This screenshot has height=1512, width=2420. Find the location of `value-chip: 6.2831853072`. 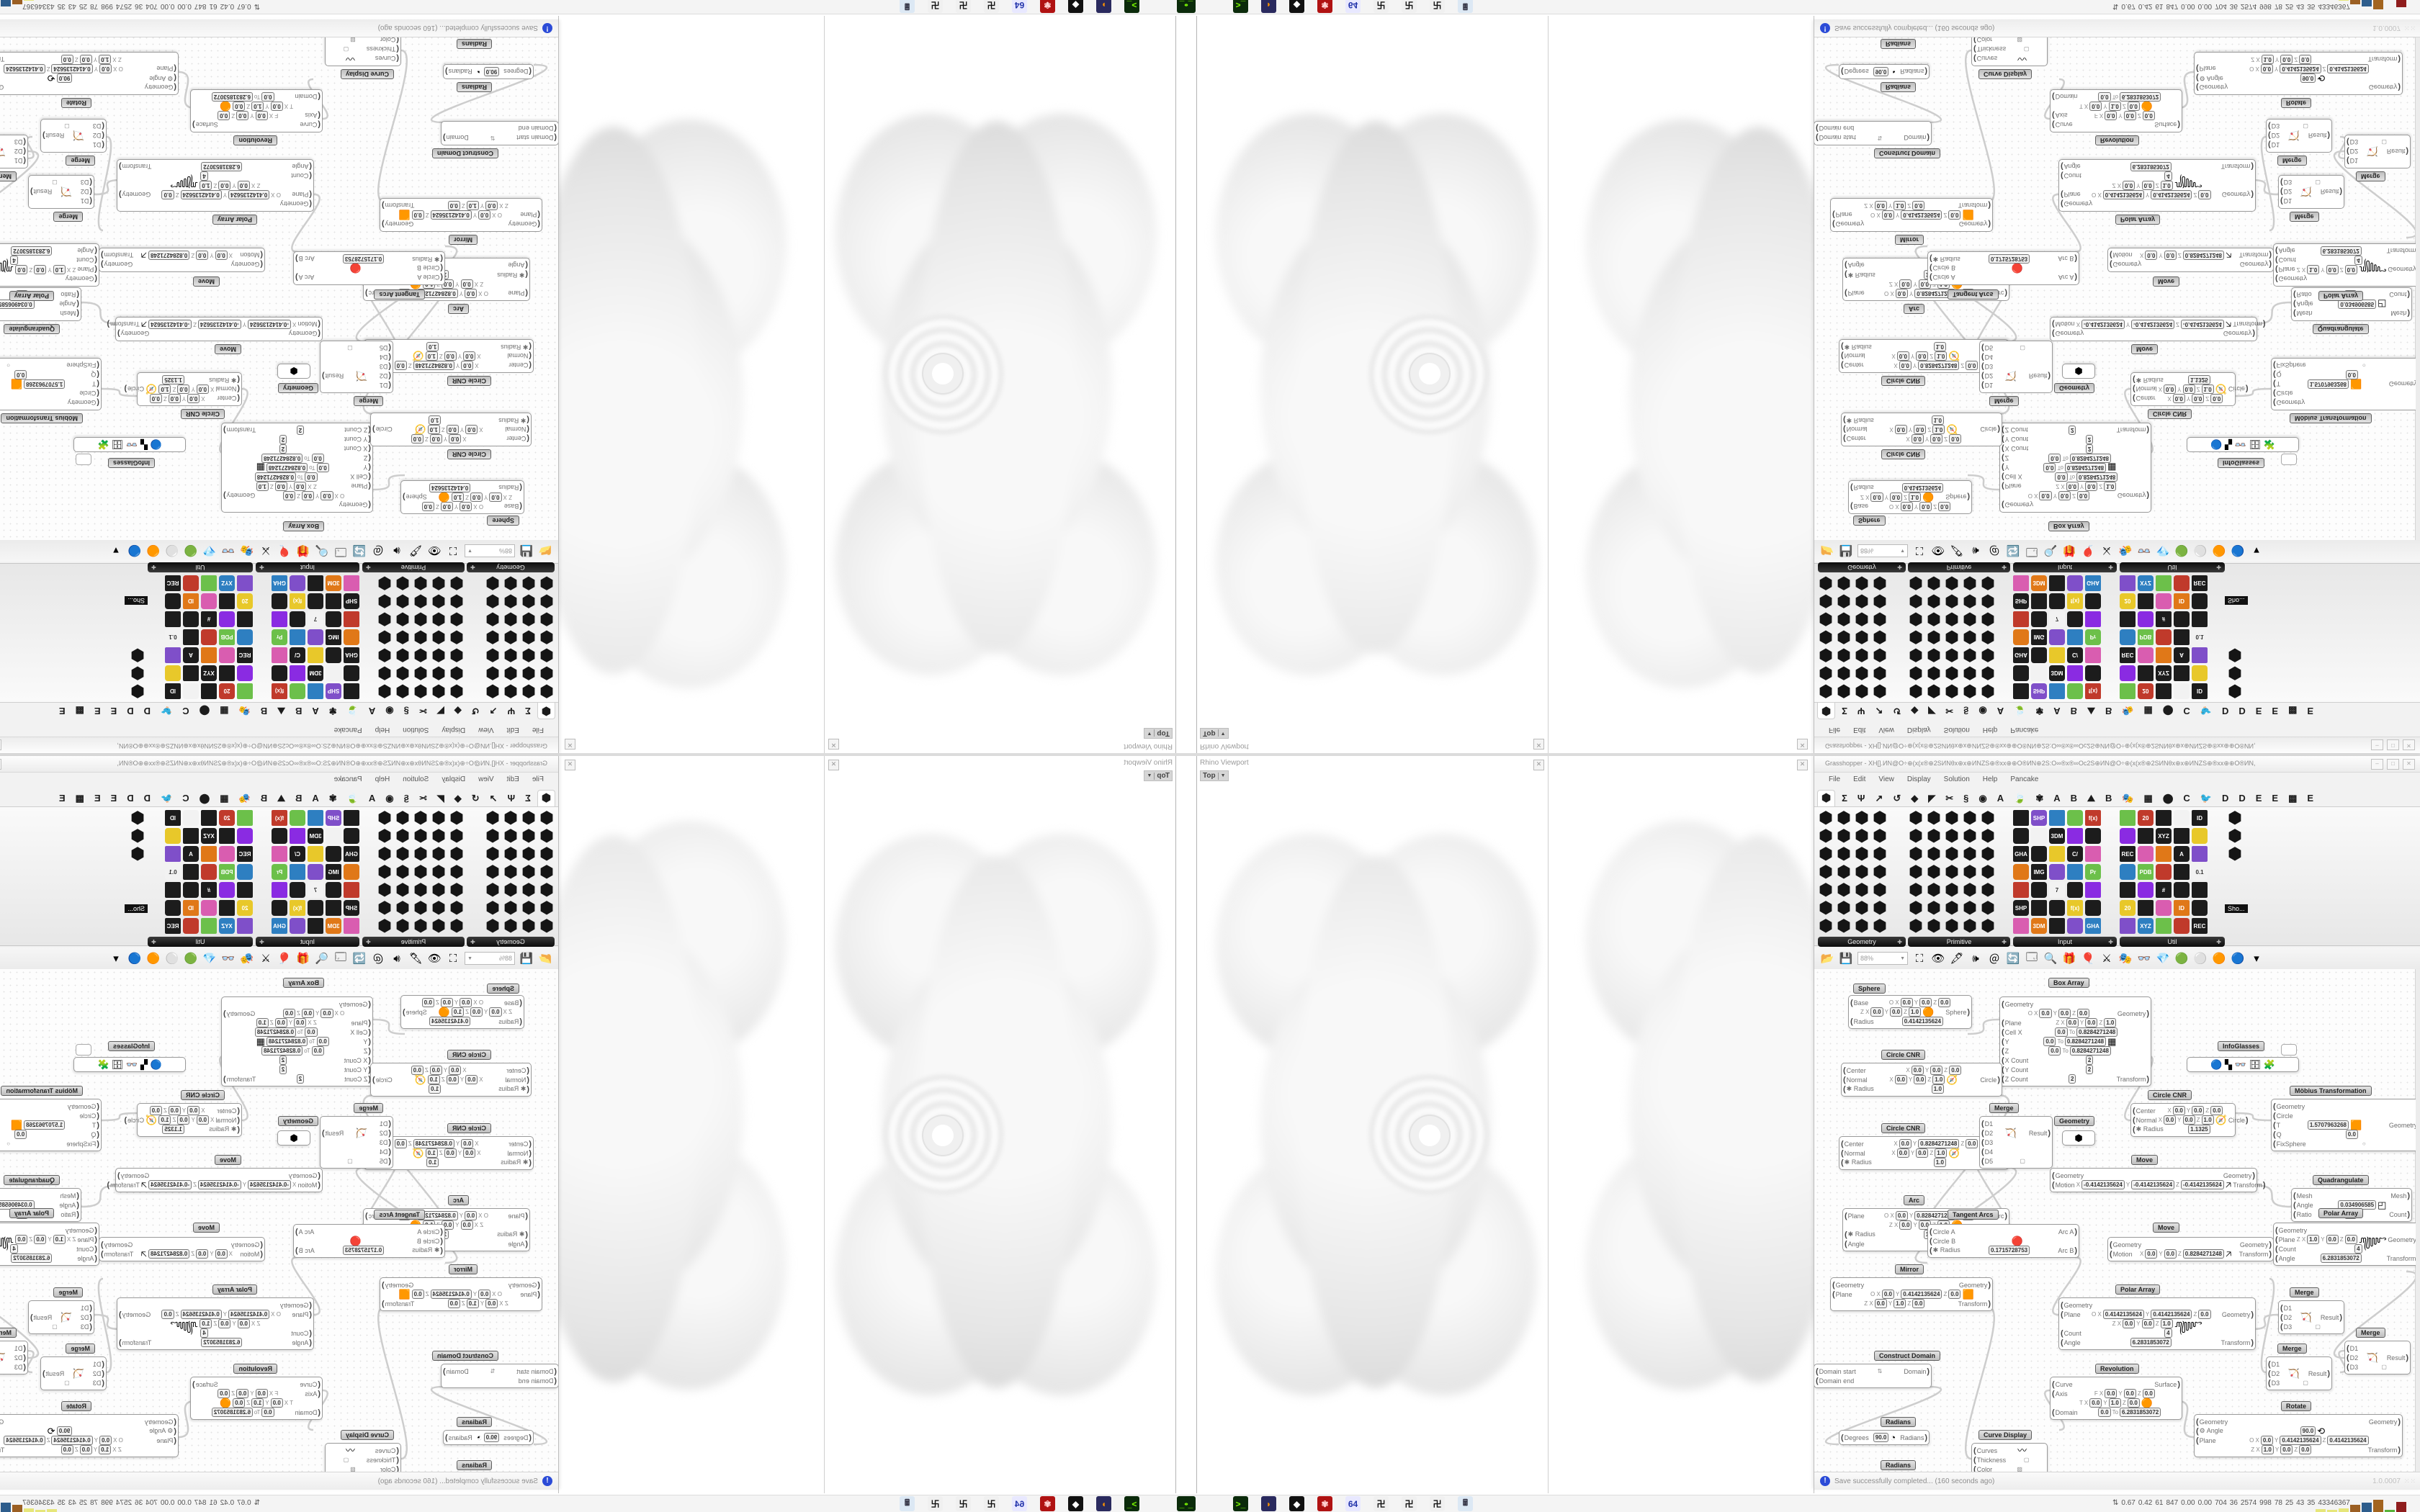

value-chip: 6.2831853072 is located at coordinates (232, 1412).